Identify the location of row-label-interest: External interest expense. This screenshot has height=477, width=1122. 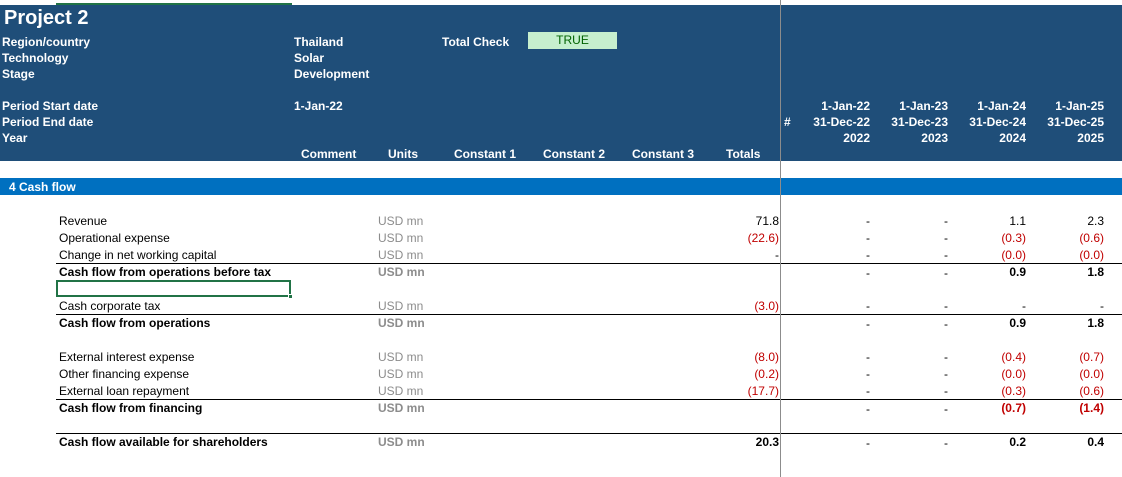
(127, 357).